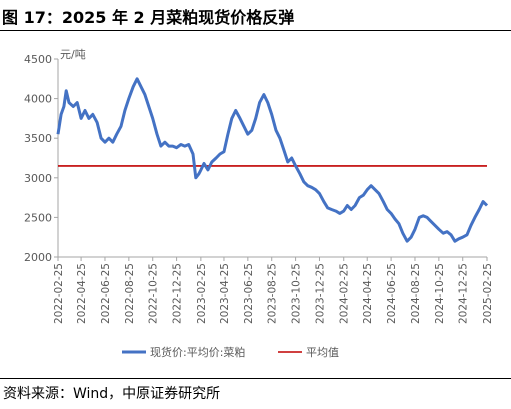 This screenshot has width=511, height=409. What do you see at coordinates (225, 293) in the screenshot?
I see `x-tick-label: 2023-04-25` at bounding box center [225, 293].